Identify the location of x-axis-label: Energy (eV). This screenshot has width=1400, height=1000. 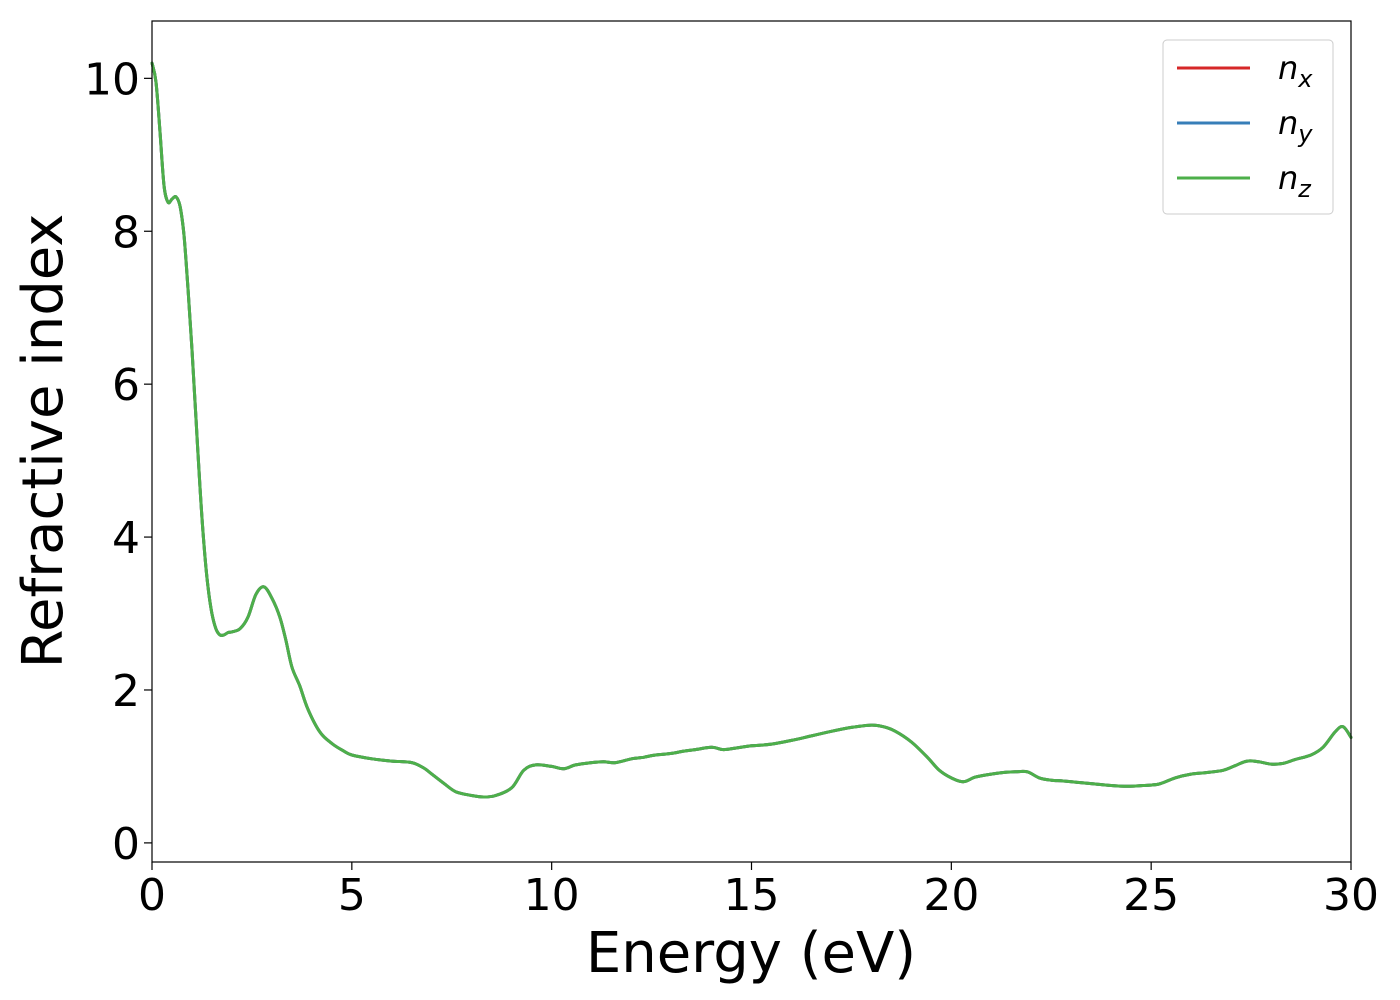
(751, 953).